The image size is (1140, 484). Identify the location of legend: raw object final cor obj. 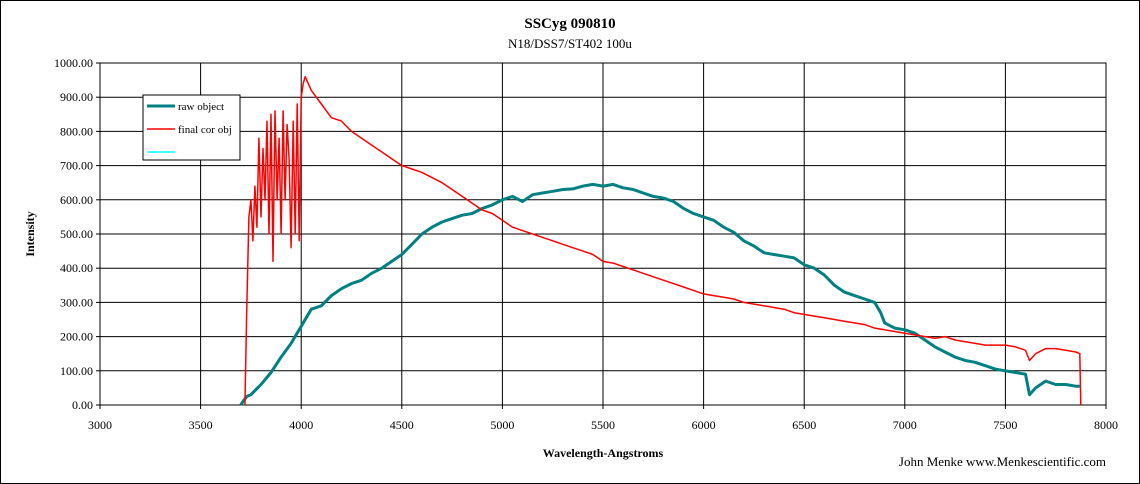
(191, 127).